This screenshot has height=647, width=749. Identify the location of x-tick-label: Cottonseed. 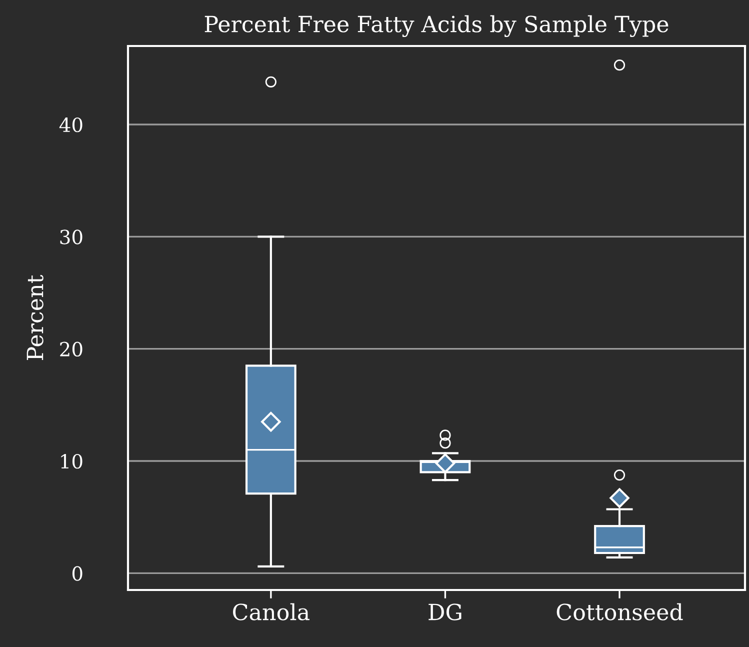
(619, 611).